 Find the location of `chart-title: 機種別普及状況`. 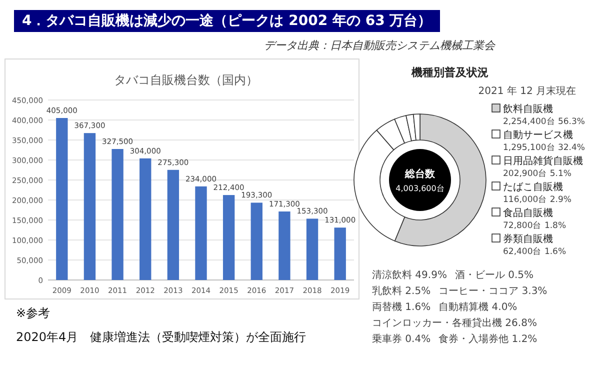

chart-title: 機種別普及状況 is located at coordinates (449, 72).